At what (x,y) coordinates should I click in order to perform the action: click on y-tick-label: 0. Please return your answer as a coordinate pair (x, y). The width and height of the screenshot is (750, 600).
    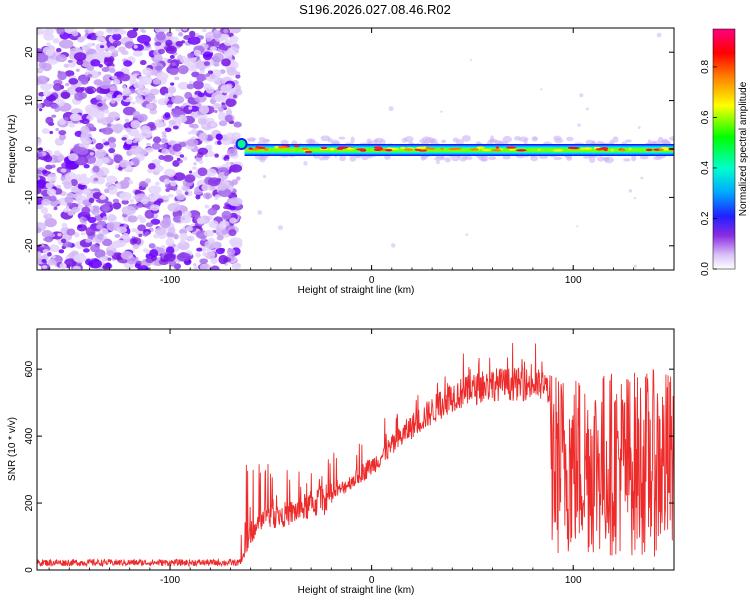
    Looking at the image, I should click on (29, 570).